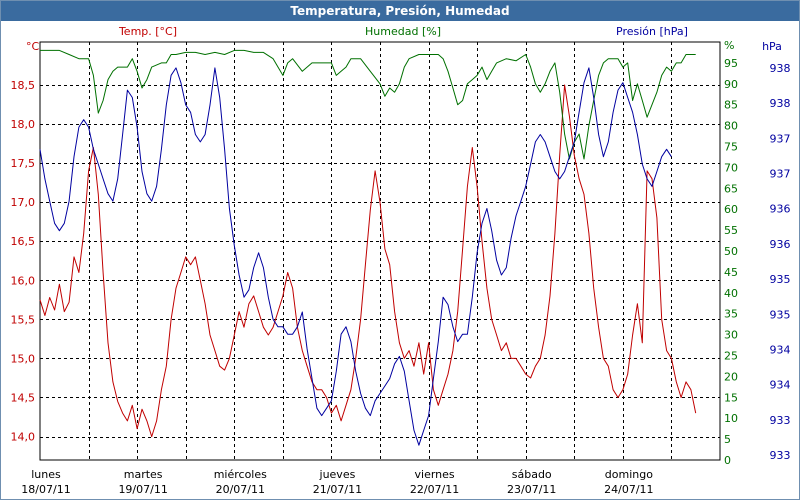 This screenshot has height=500, width=800. I want to click on temperature-tick-label: 16,5, so click(23, 241).